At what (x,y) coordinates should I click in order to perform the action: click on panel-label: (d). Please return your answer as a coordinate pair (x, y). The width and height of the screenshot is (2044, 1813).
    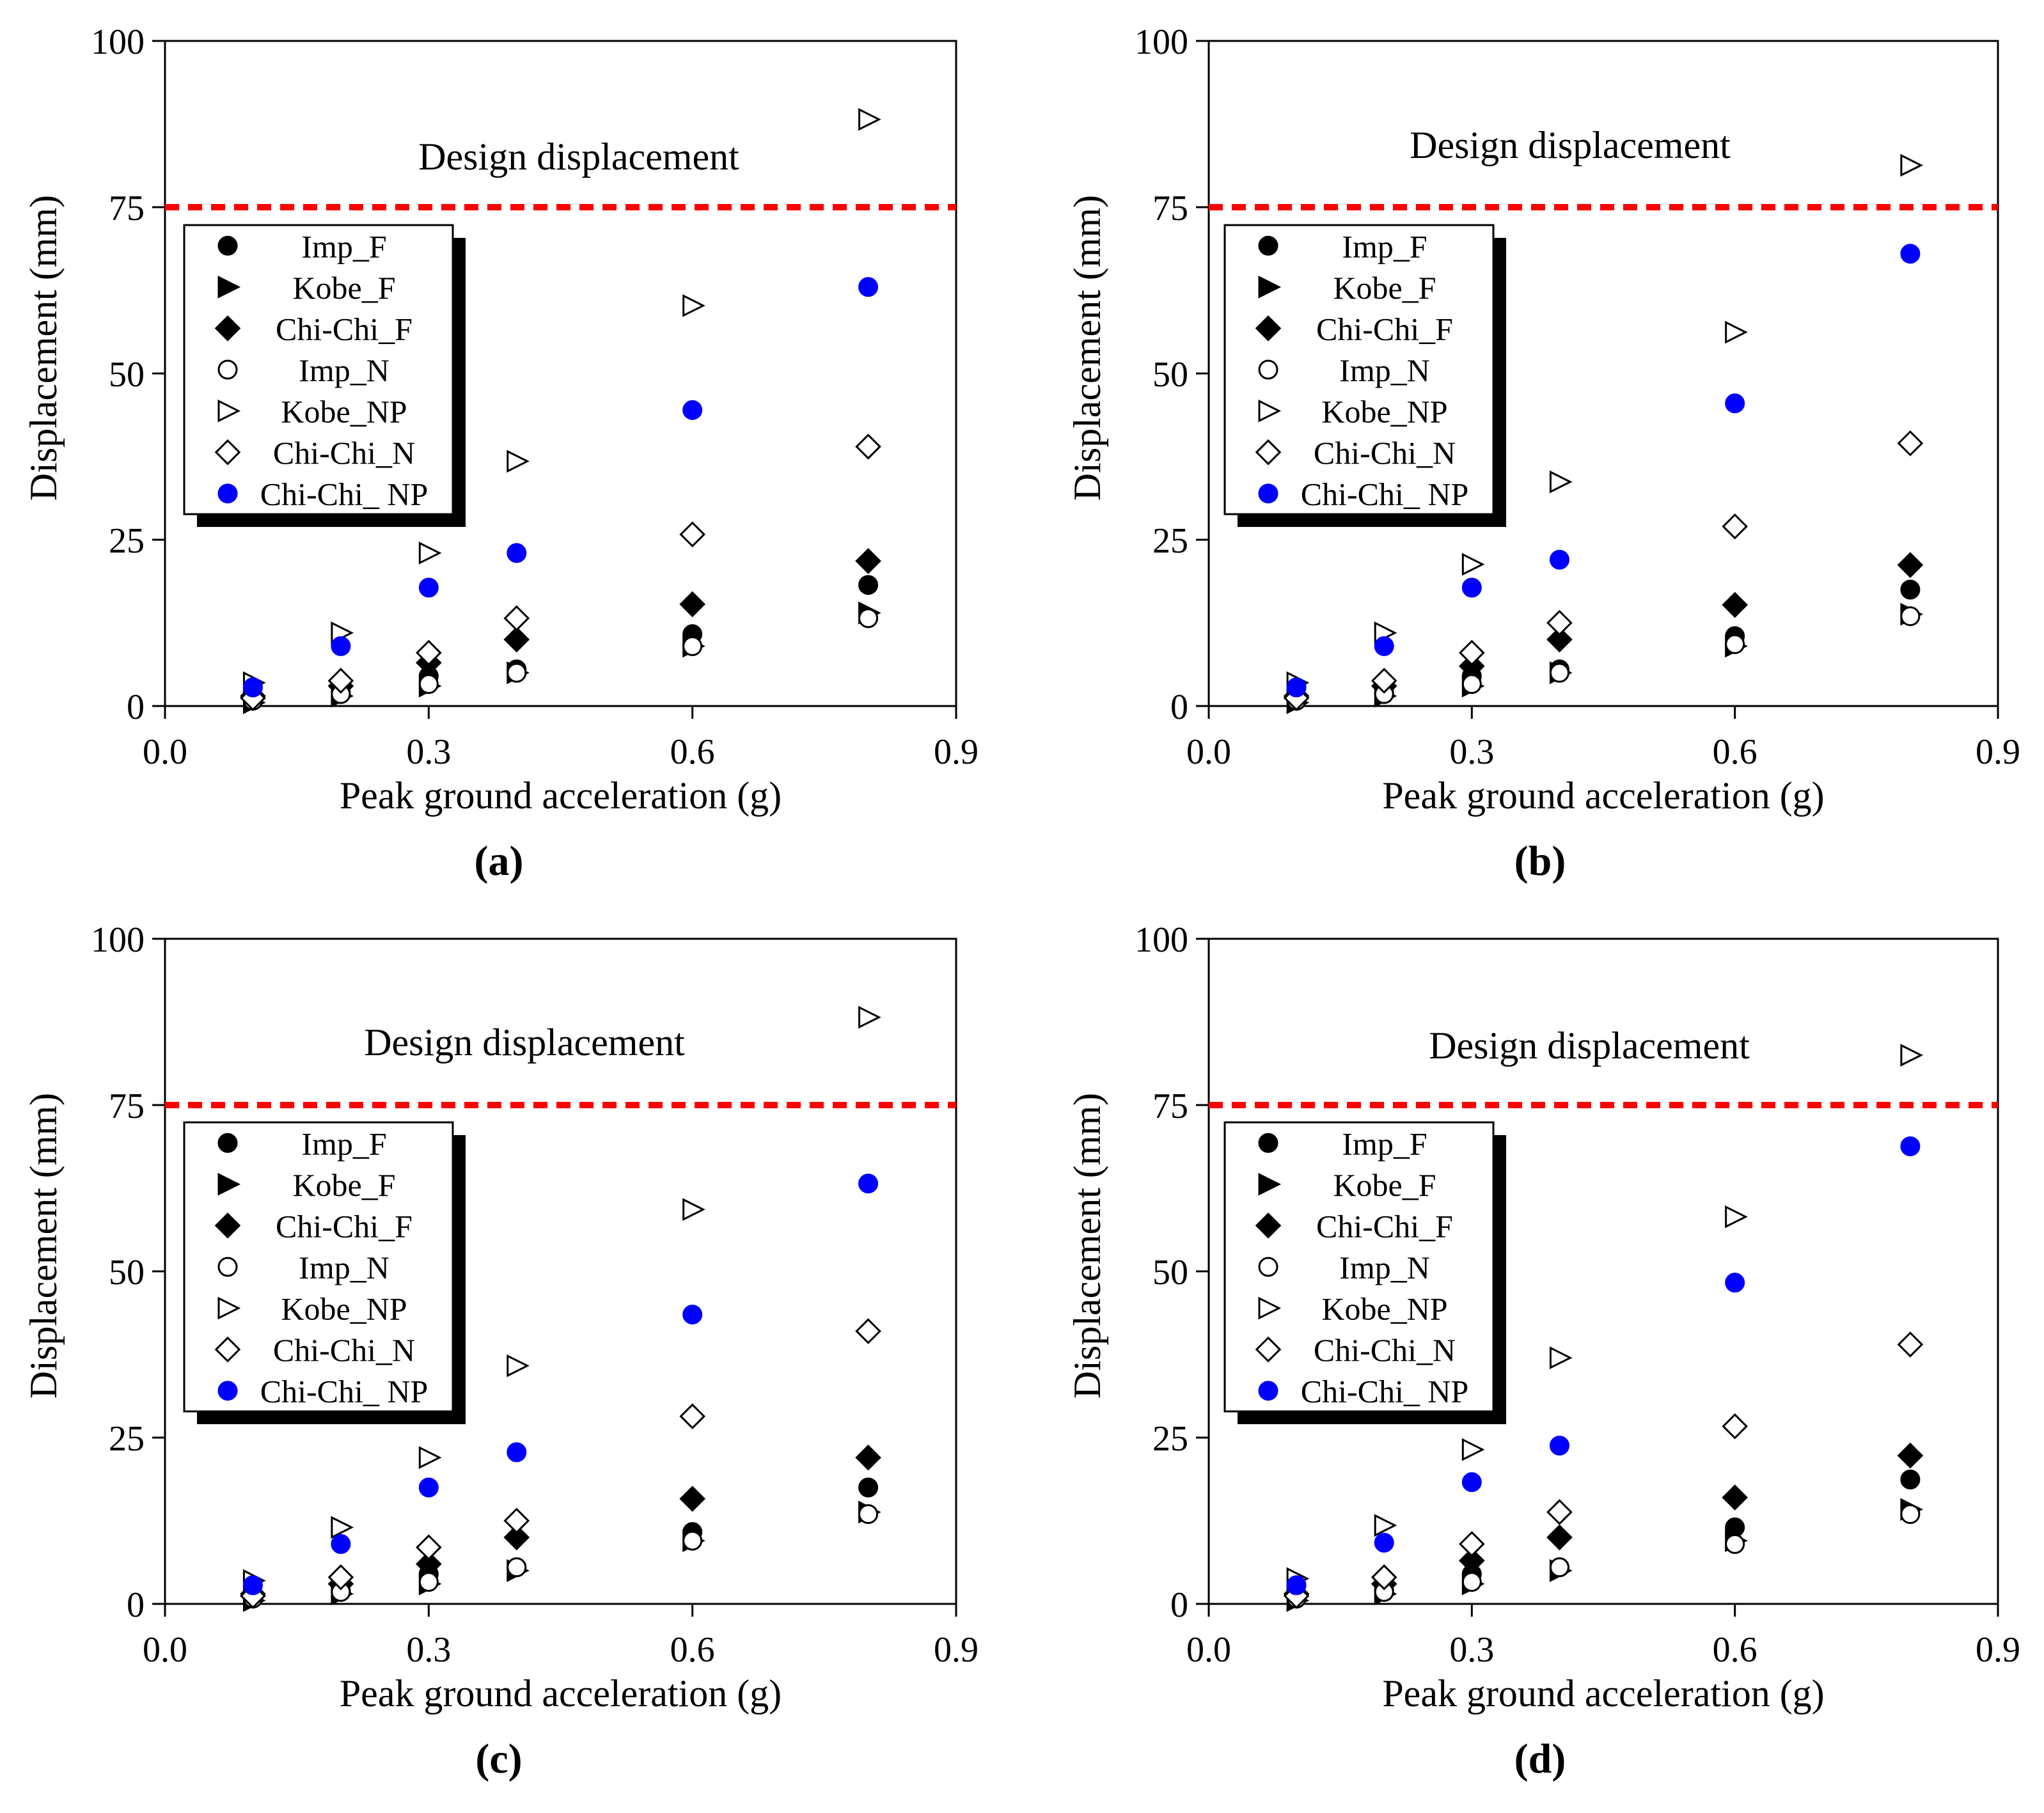
    Looking at the image, I should click on (1540, 1759).